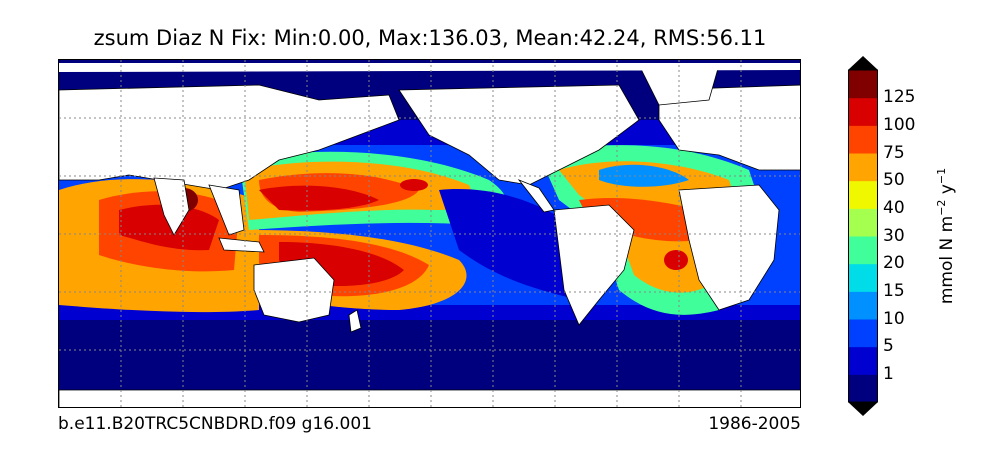 This screenshot has height=464, width=989. Describe the element at coordinates (894, 290) in the screenshot. I see `colorbar-tick-label: 15` at that location.